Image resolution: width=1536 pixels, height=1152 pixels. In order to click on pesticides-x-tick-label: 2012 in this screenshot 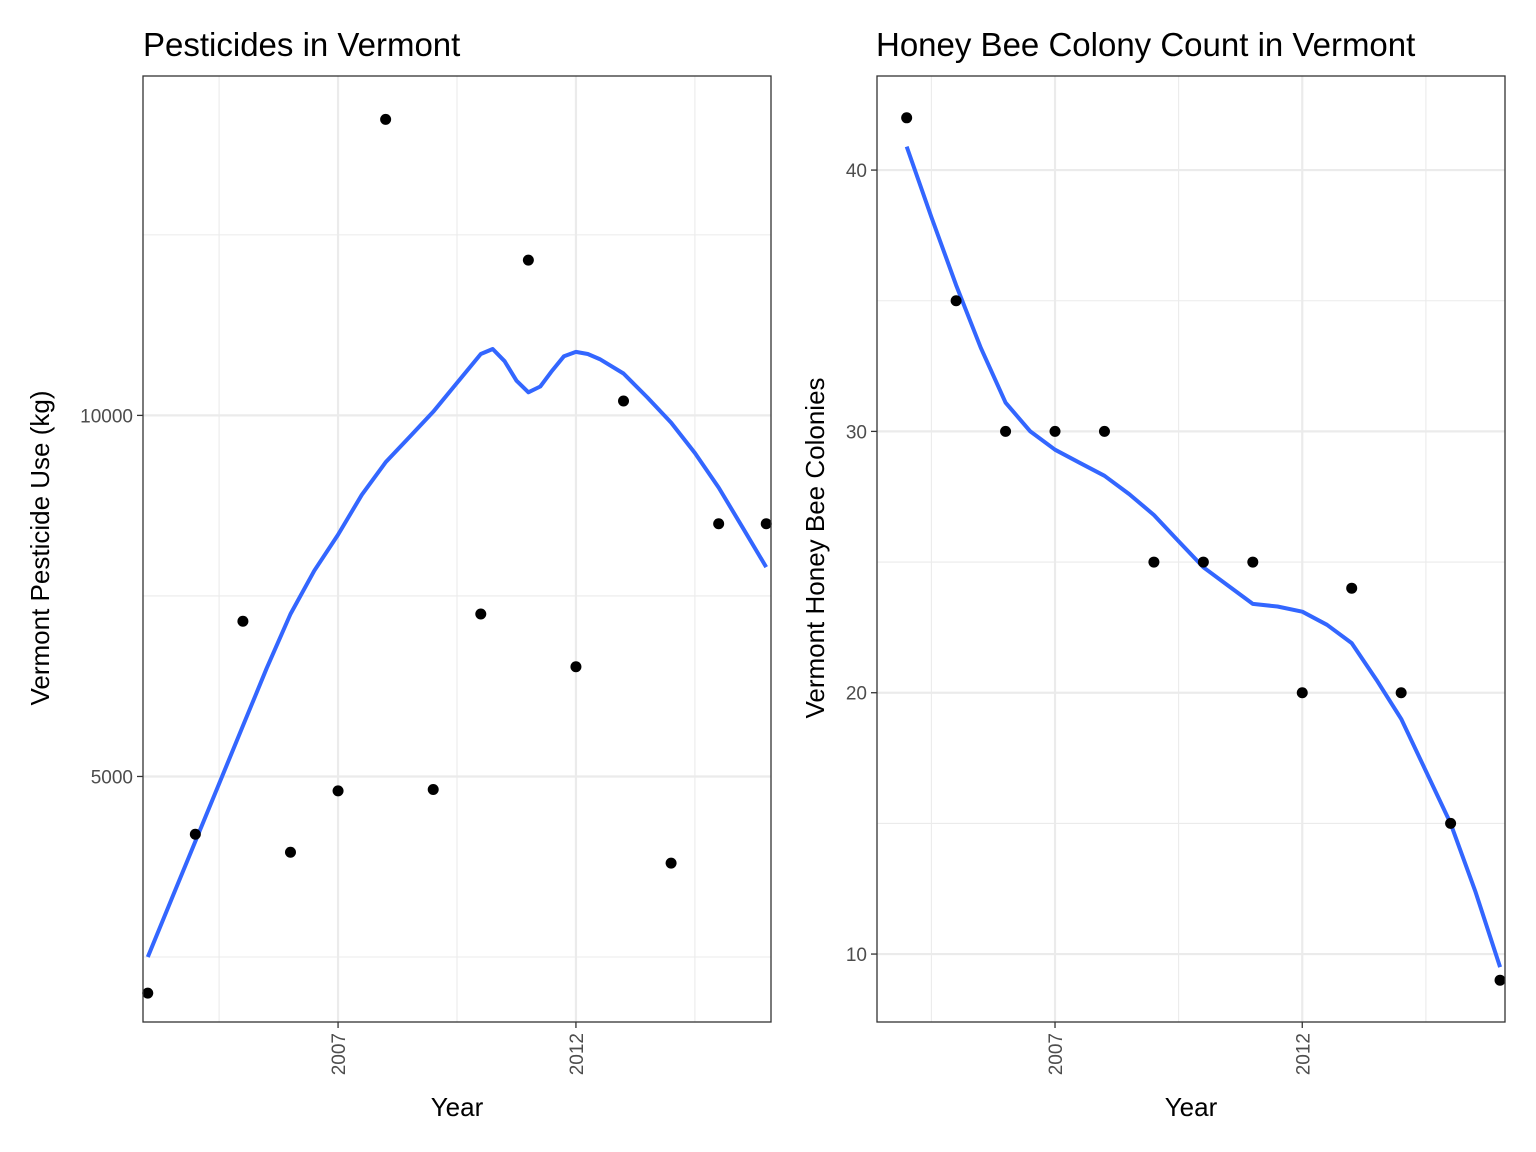, I will do `click(577, 1054)`.